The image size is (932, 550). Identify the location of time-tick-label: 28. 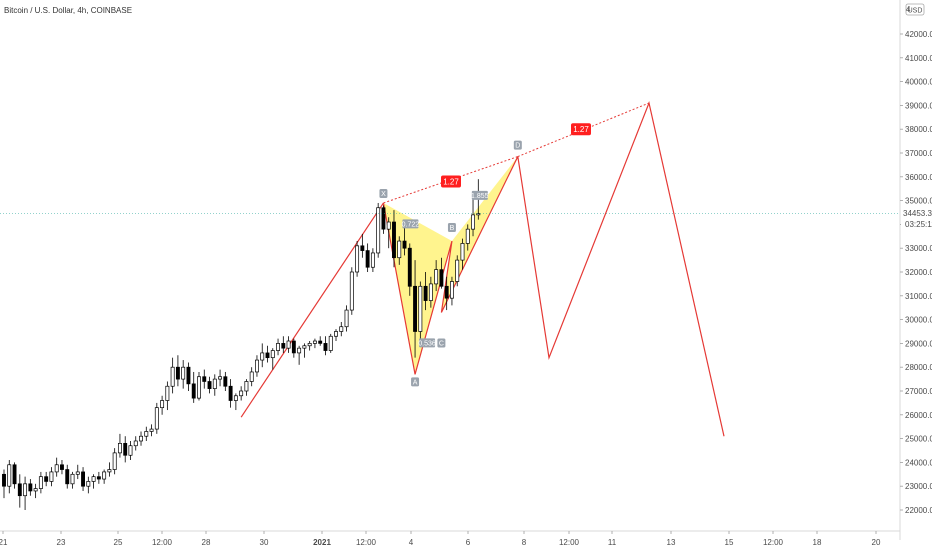
(206, 542).